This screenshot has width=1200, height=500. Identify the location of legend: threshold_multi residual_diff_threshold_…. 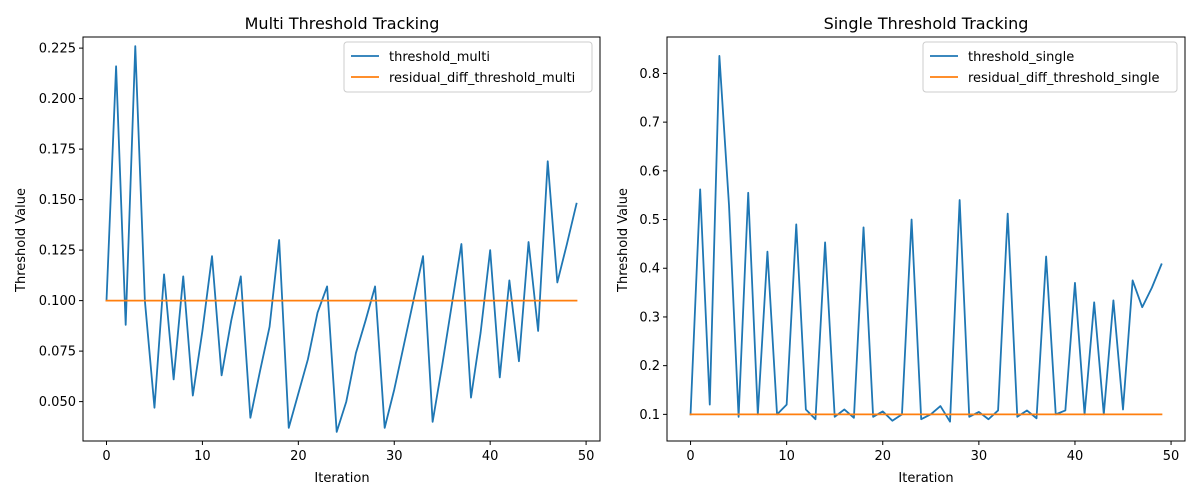
(468, 67).